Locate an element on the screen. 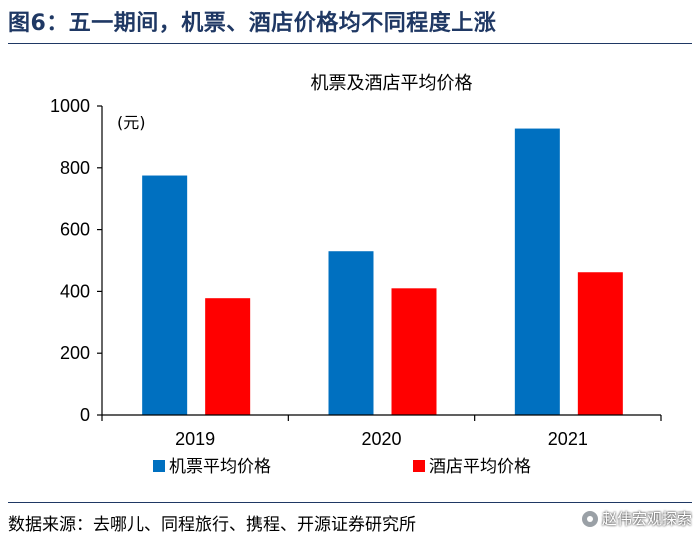 The width and height of the screenshot is (700, 538). y-tick-label: 800 is located at coordinates (75, 168).